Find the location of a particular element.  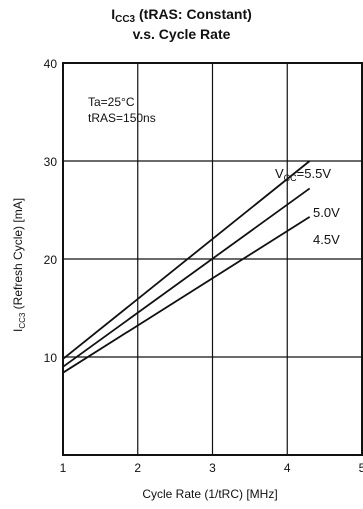

y-tick-label: 20 is located at coordinates (51, 260).